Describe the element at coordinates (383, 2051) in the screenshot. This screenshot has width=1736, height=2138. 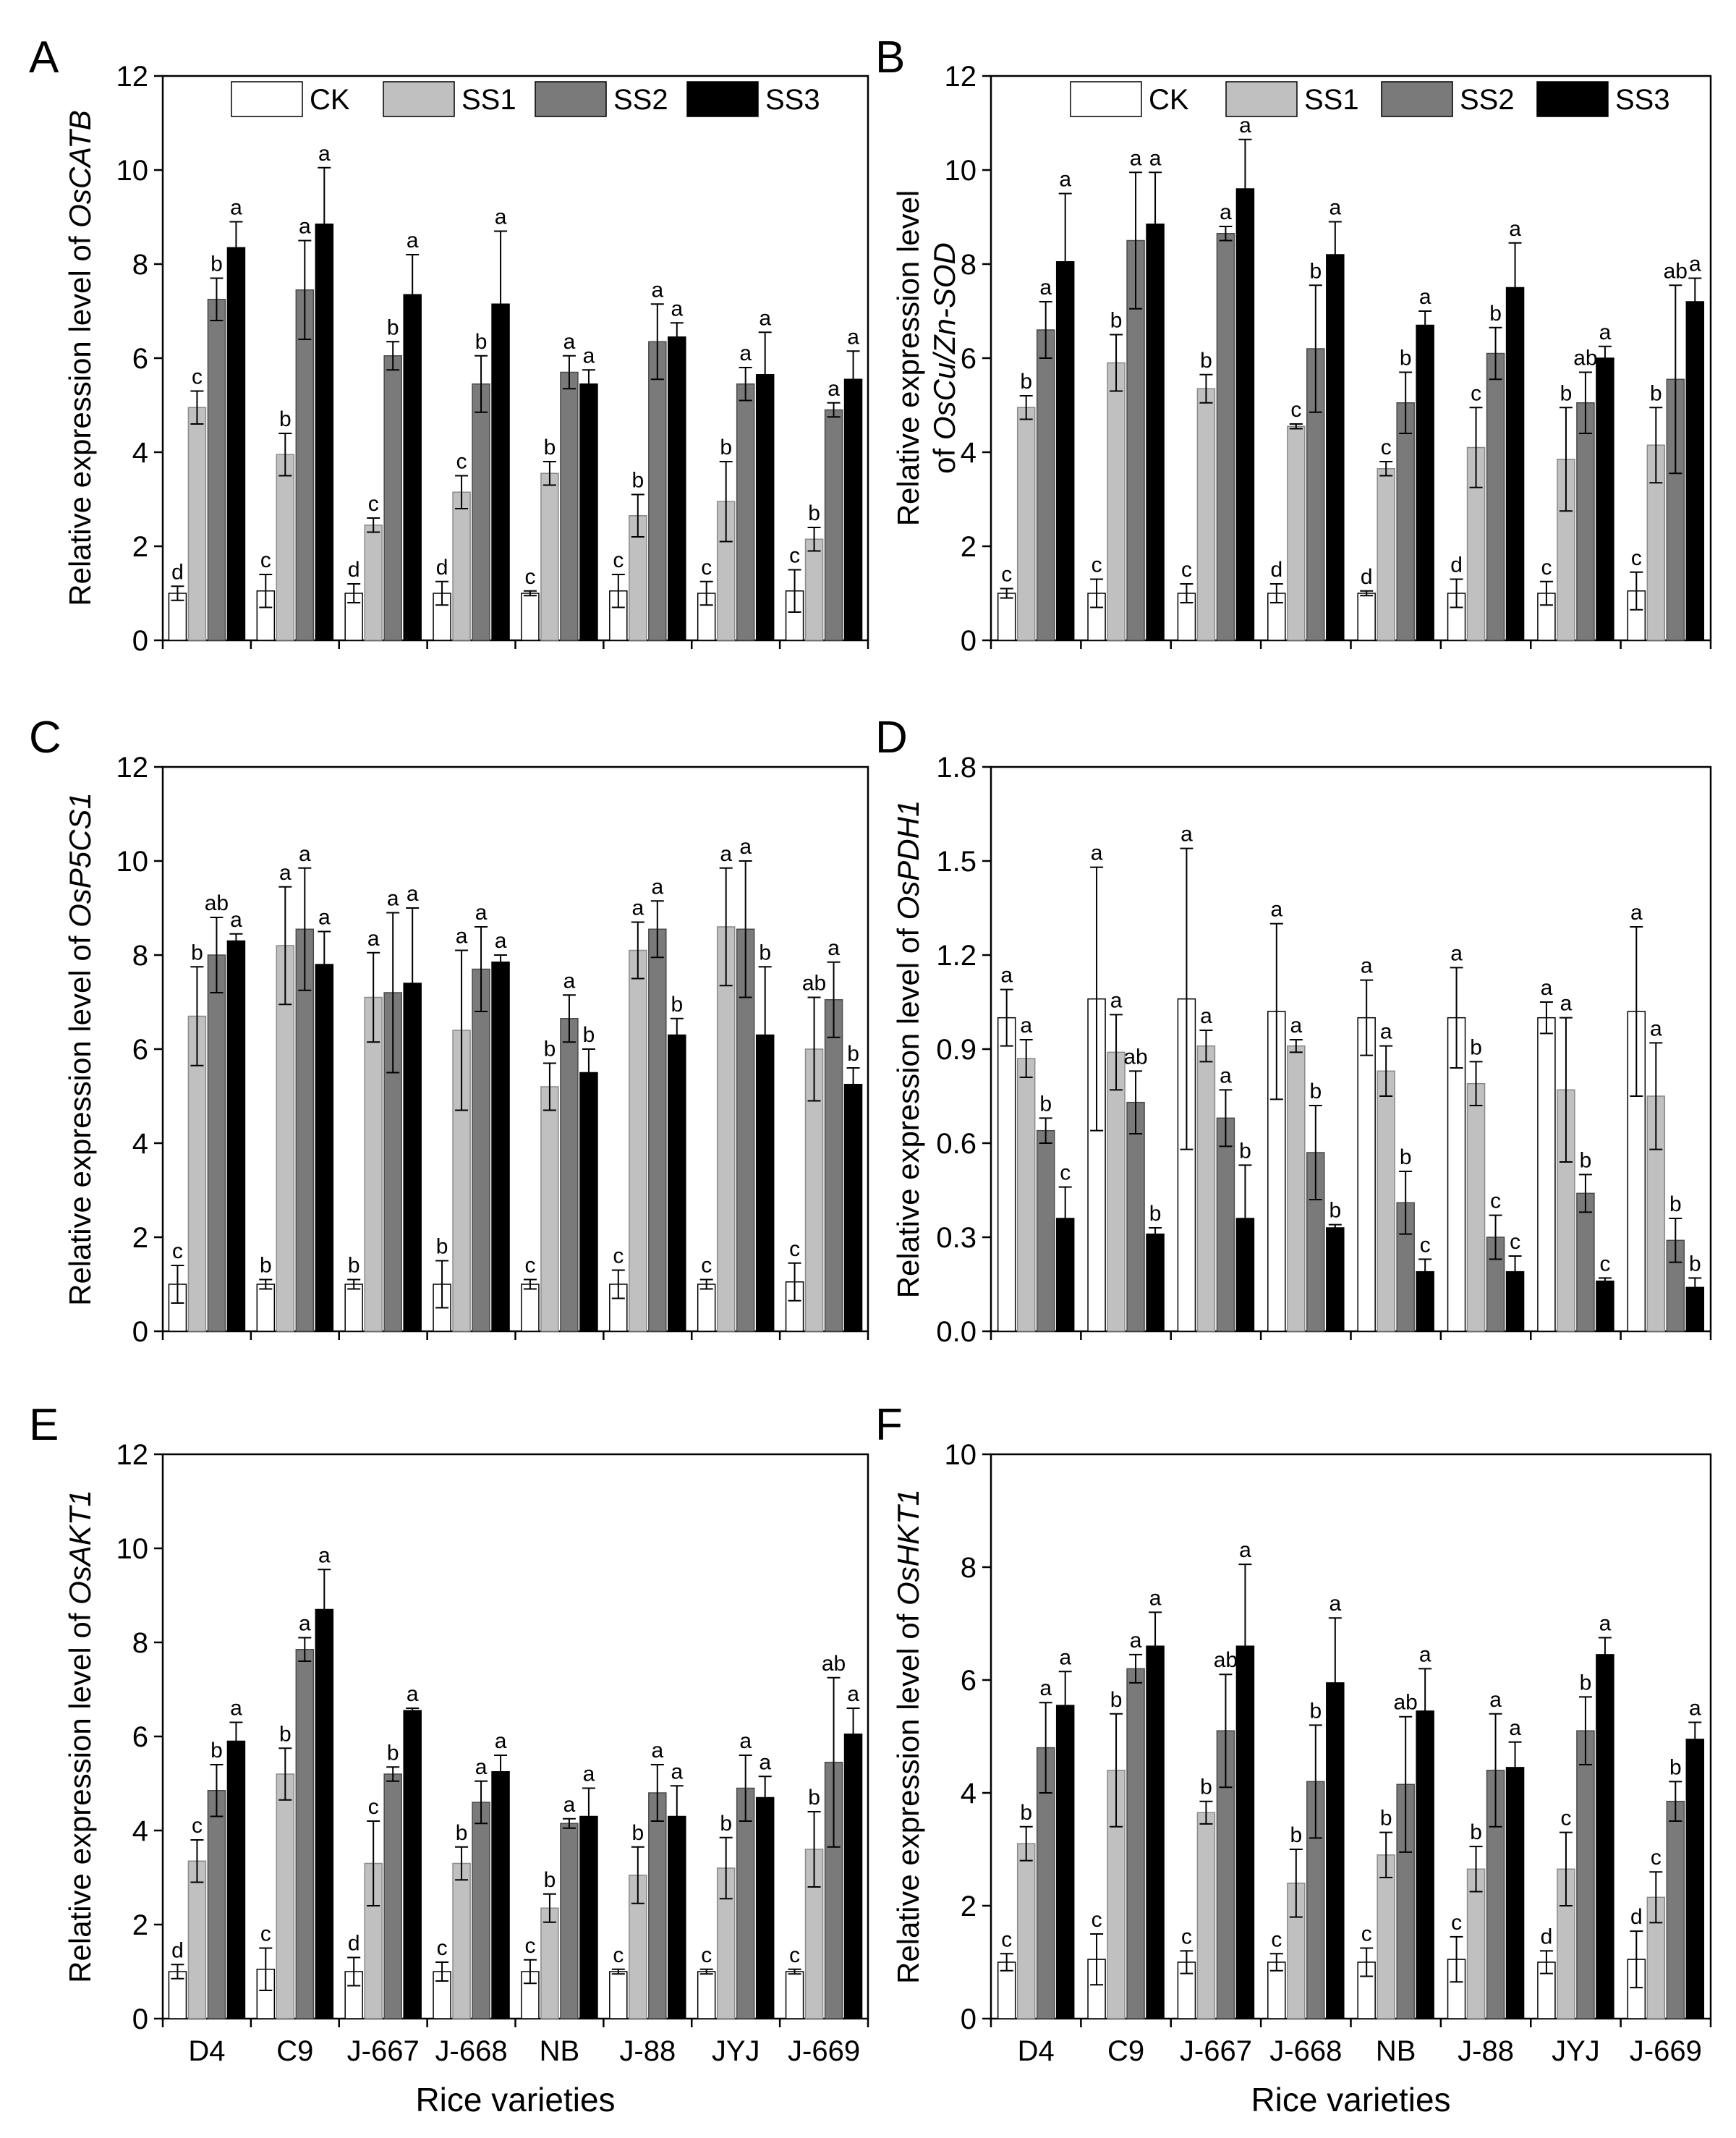
I see `x-tick-label: J-667` at that location.